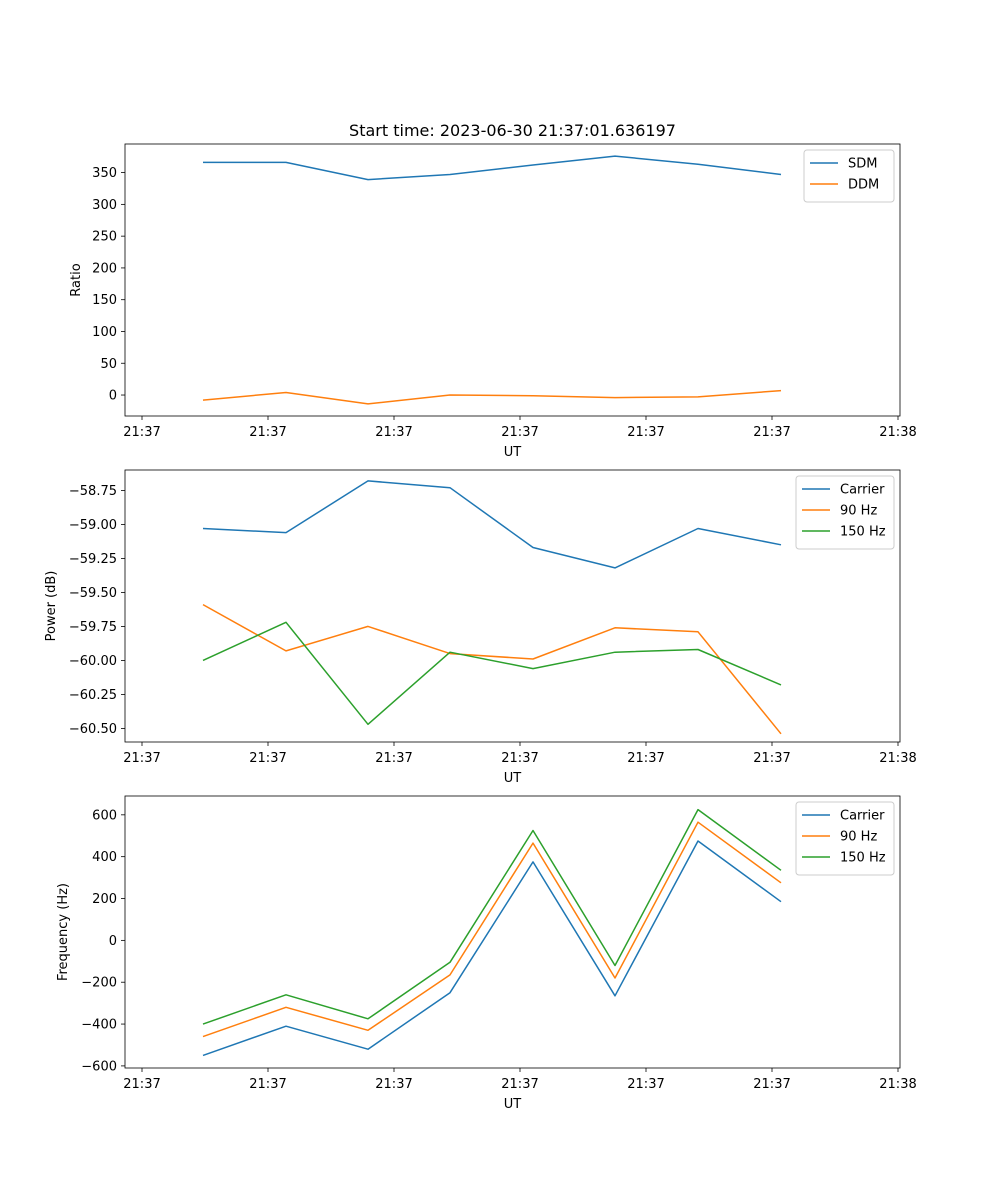 Image resolution: width=1000 pixels, height=1200 pixels. What do you see at coordinates (99, 1066) in the screenshot?
I see `y-tick-label: −600` at bounding box center [99, 1066].